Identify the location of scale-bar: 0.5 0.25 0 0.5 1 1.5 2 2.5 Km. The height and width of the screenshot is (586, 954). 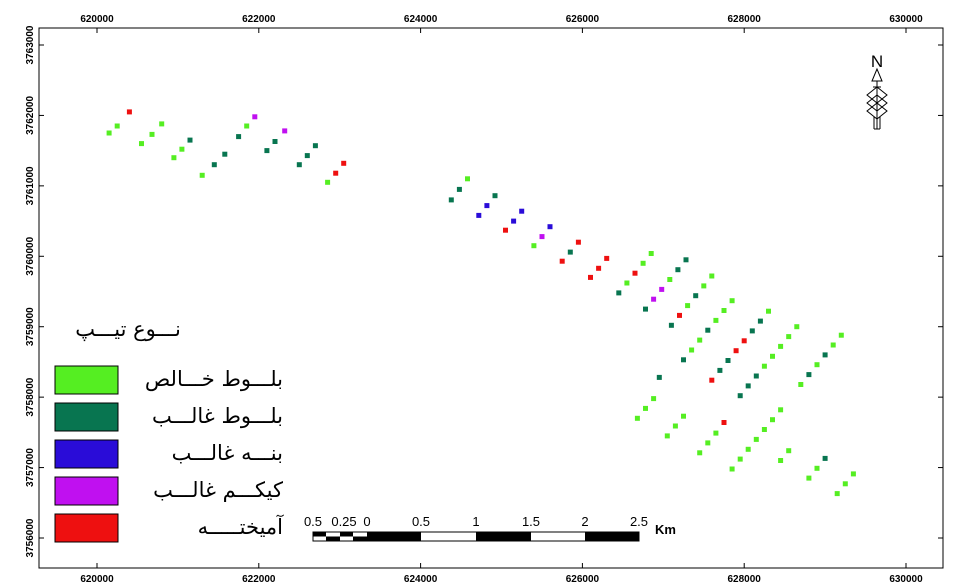
(490, 528).